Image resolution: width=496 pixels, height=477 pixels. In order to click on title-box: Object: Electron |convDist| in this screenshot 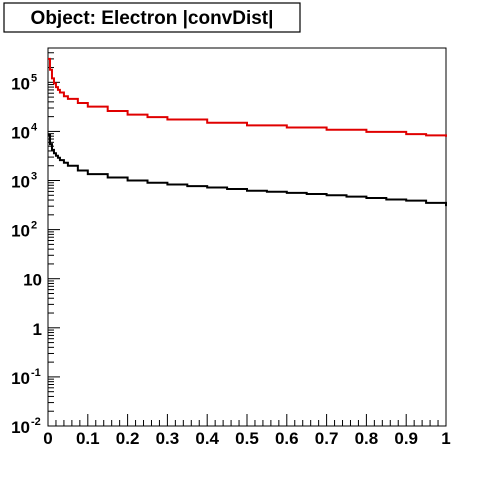, I will do `click(152, 17)`.